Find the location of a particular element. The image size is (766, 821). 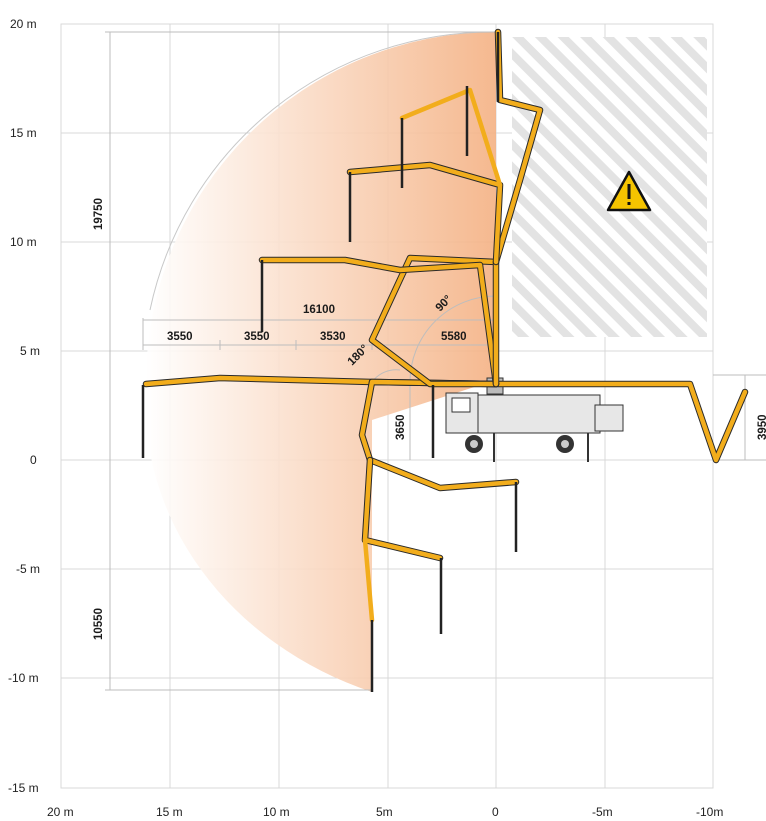

y-axis-labels: 20 m 15 m 10 m 5 m 0 -5 m -10 m -15 m is located at coordinates (24, 406).